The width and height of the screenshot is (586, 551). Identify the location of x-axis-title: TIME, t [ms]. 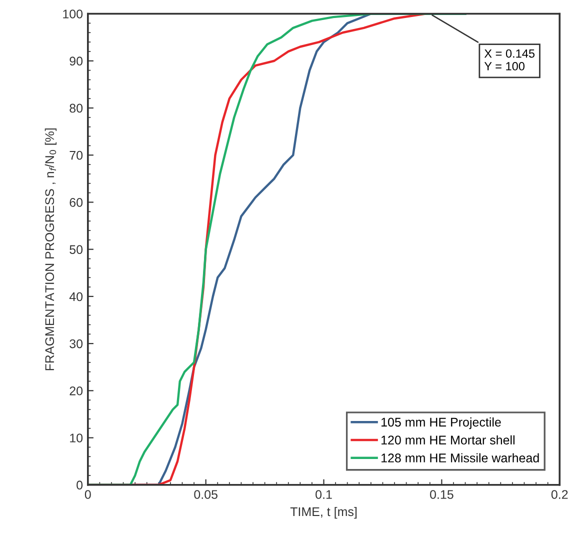
(323, 512).